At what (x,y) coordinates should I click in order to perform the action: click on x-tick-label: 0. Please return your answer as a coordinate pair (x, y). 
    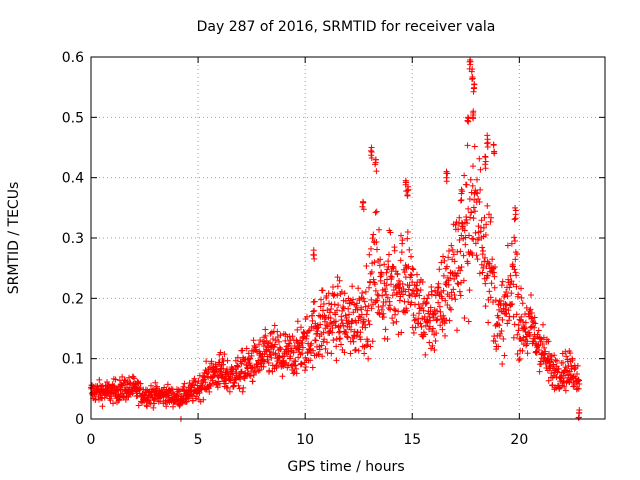
    Looking at the image, I should click on (91, 440).